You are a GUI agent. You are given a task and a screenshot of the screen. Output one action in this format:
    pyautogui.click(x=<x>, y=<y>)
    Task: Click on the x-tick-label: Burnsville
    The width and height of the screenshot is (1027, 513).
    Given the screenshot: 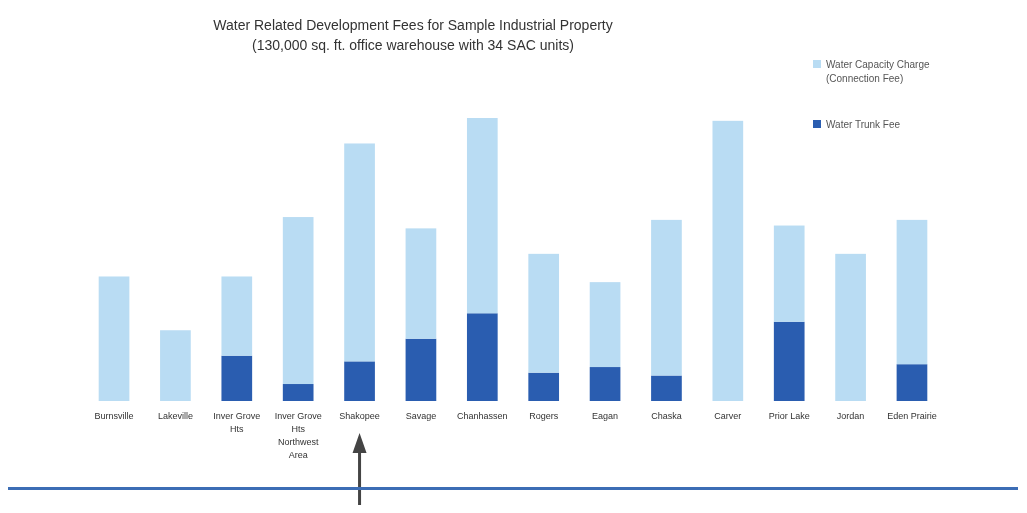 What is the action you would take?
    pyautogui.click(x=114, y=416)
    